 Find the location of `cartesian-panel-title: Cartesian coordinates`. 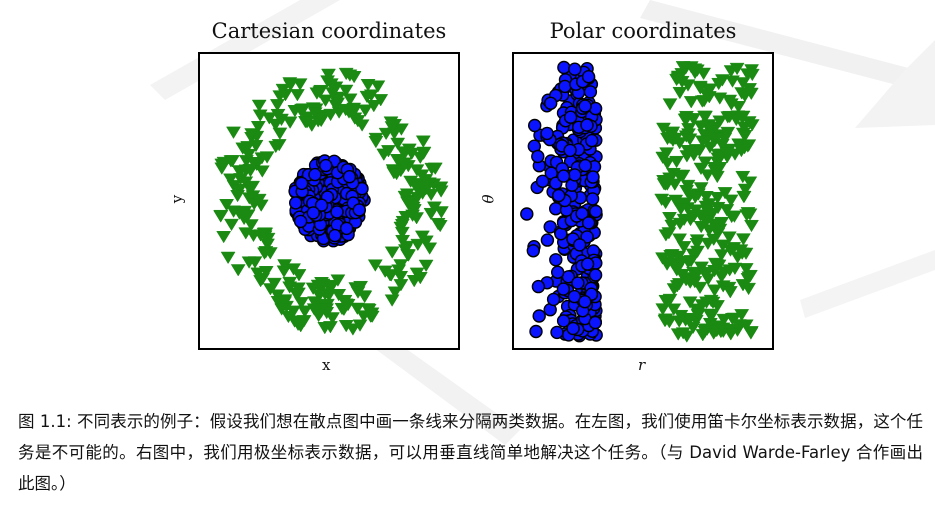

cartesian-panel-title: Cartesian coordinates is located at coordinates (329, 31).